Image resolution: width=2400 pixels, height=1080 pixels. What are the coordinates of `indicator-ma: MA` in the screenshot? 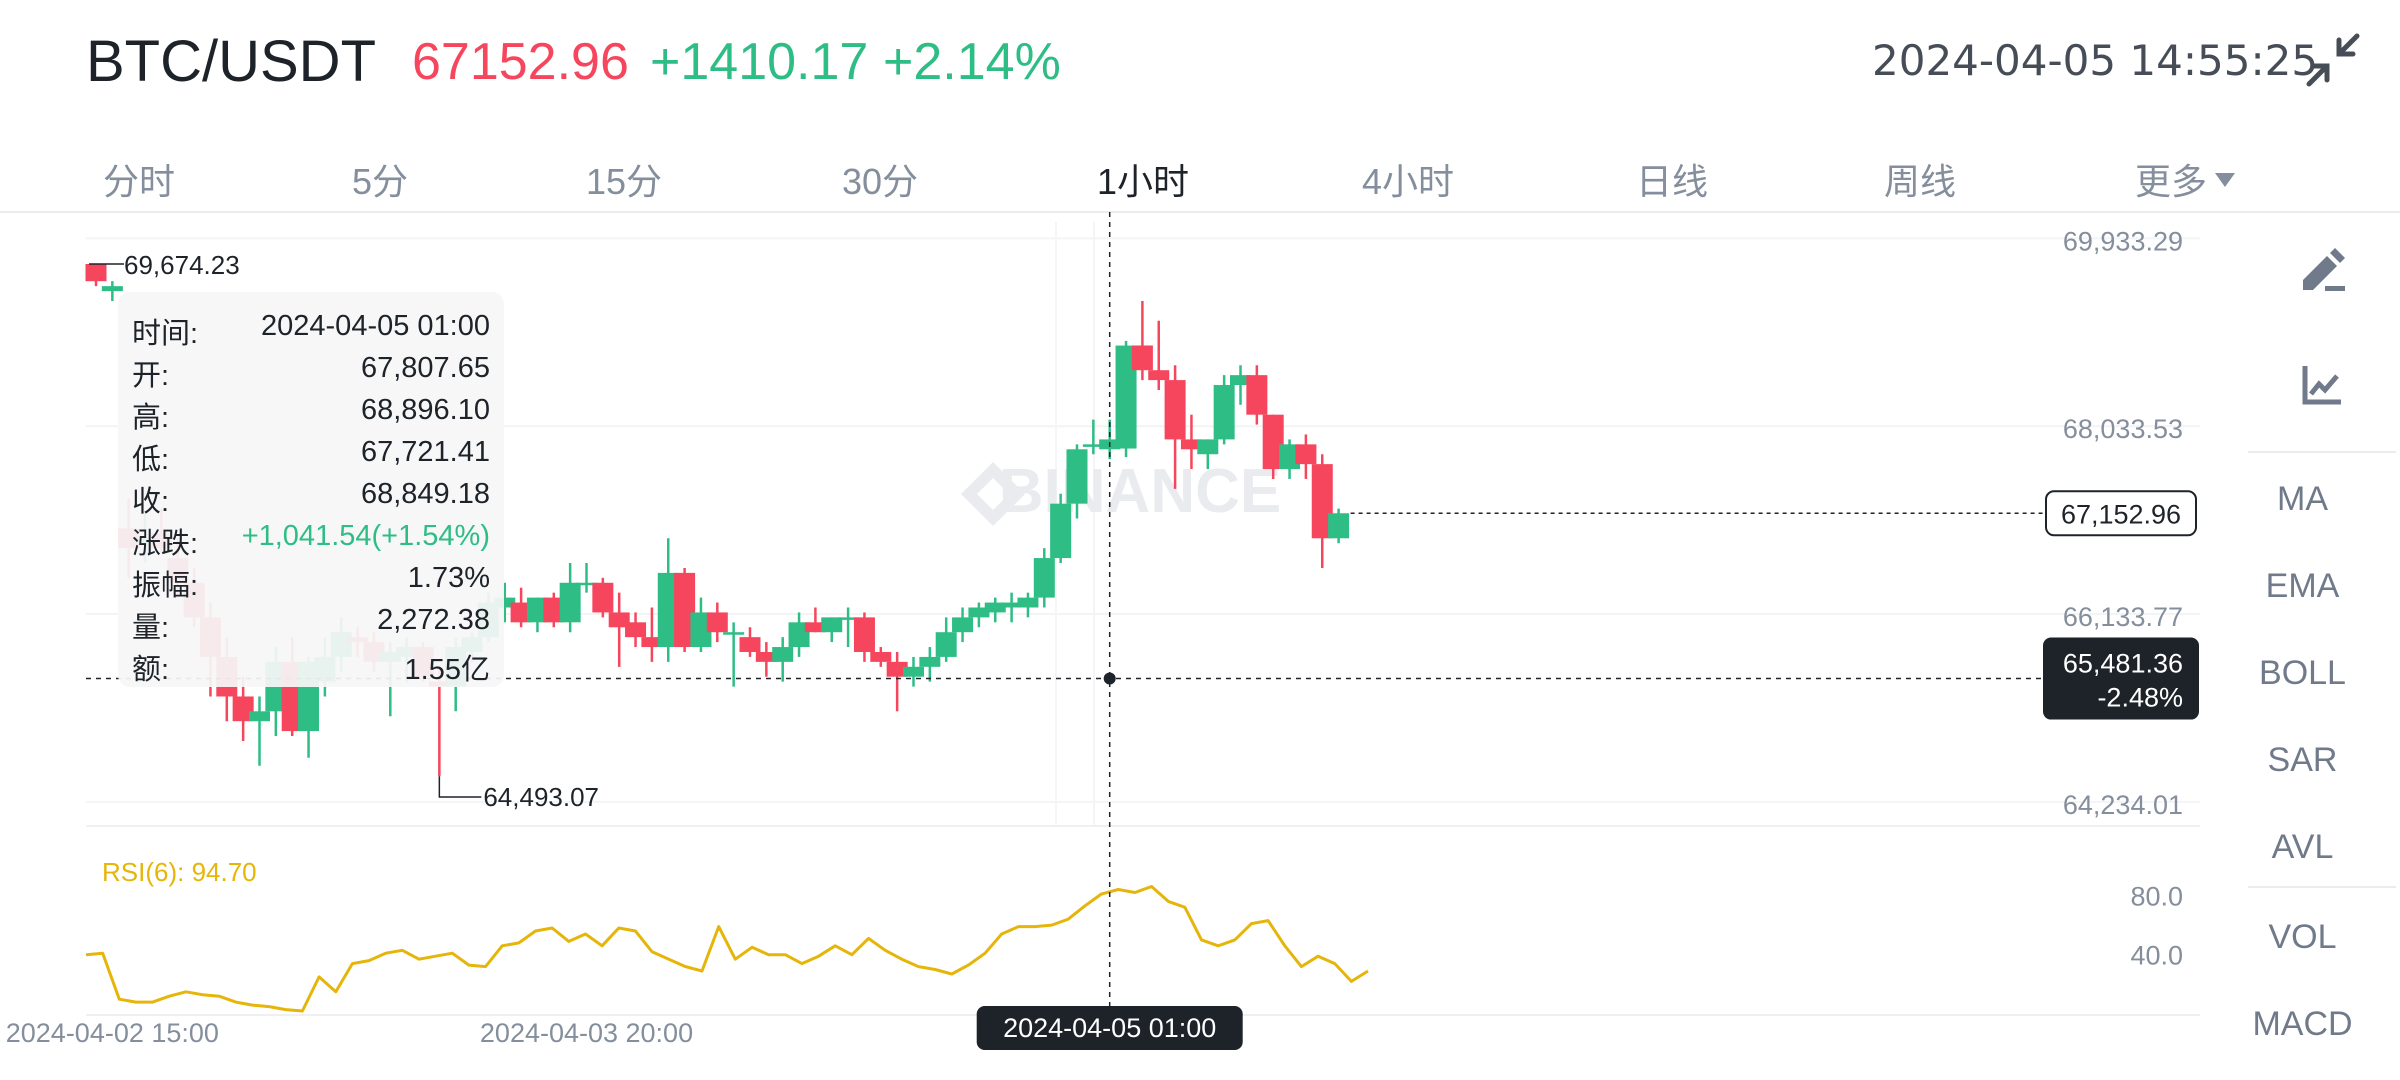 It's located at (2302, 499).